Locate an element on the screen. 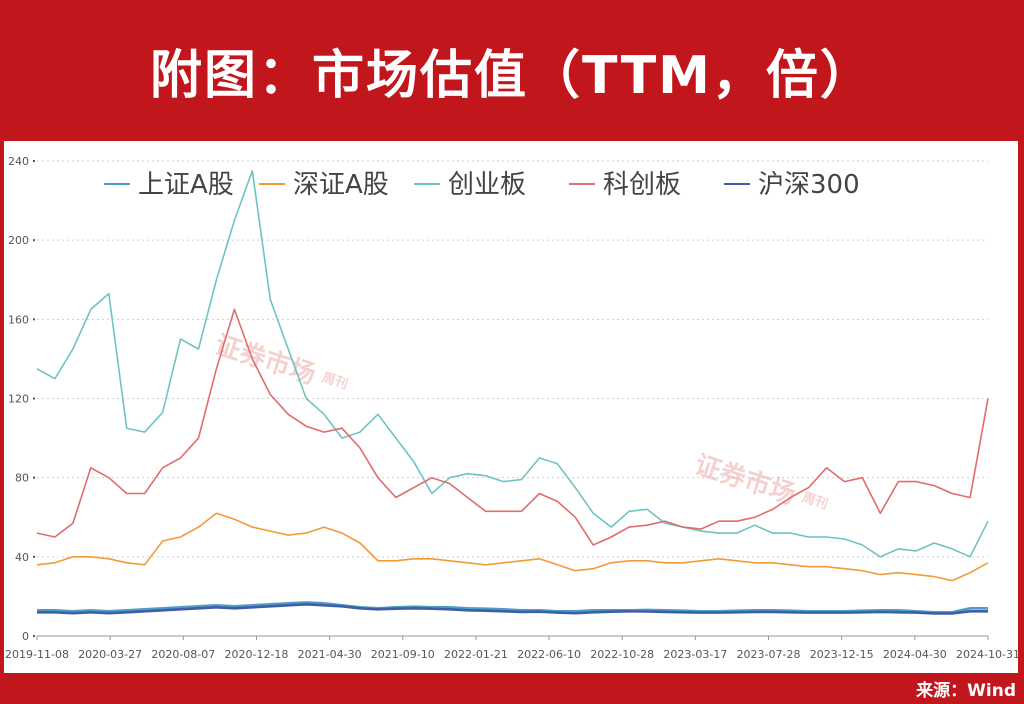  legend-label: 上证A股 is located at coordinates (186, 185).